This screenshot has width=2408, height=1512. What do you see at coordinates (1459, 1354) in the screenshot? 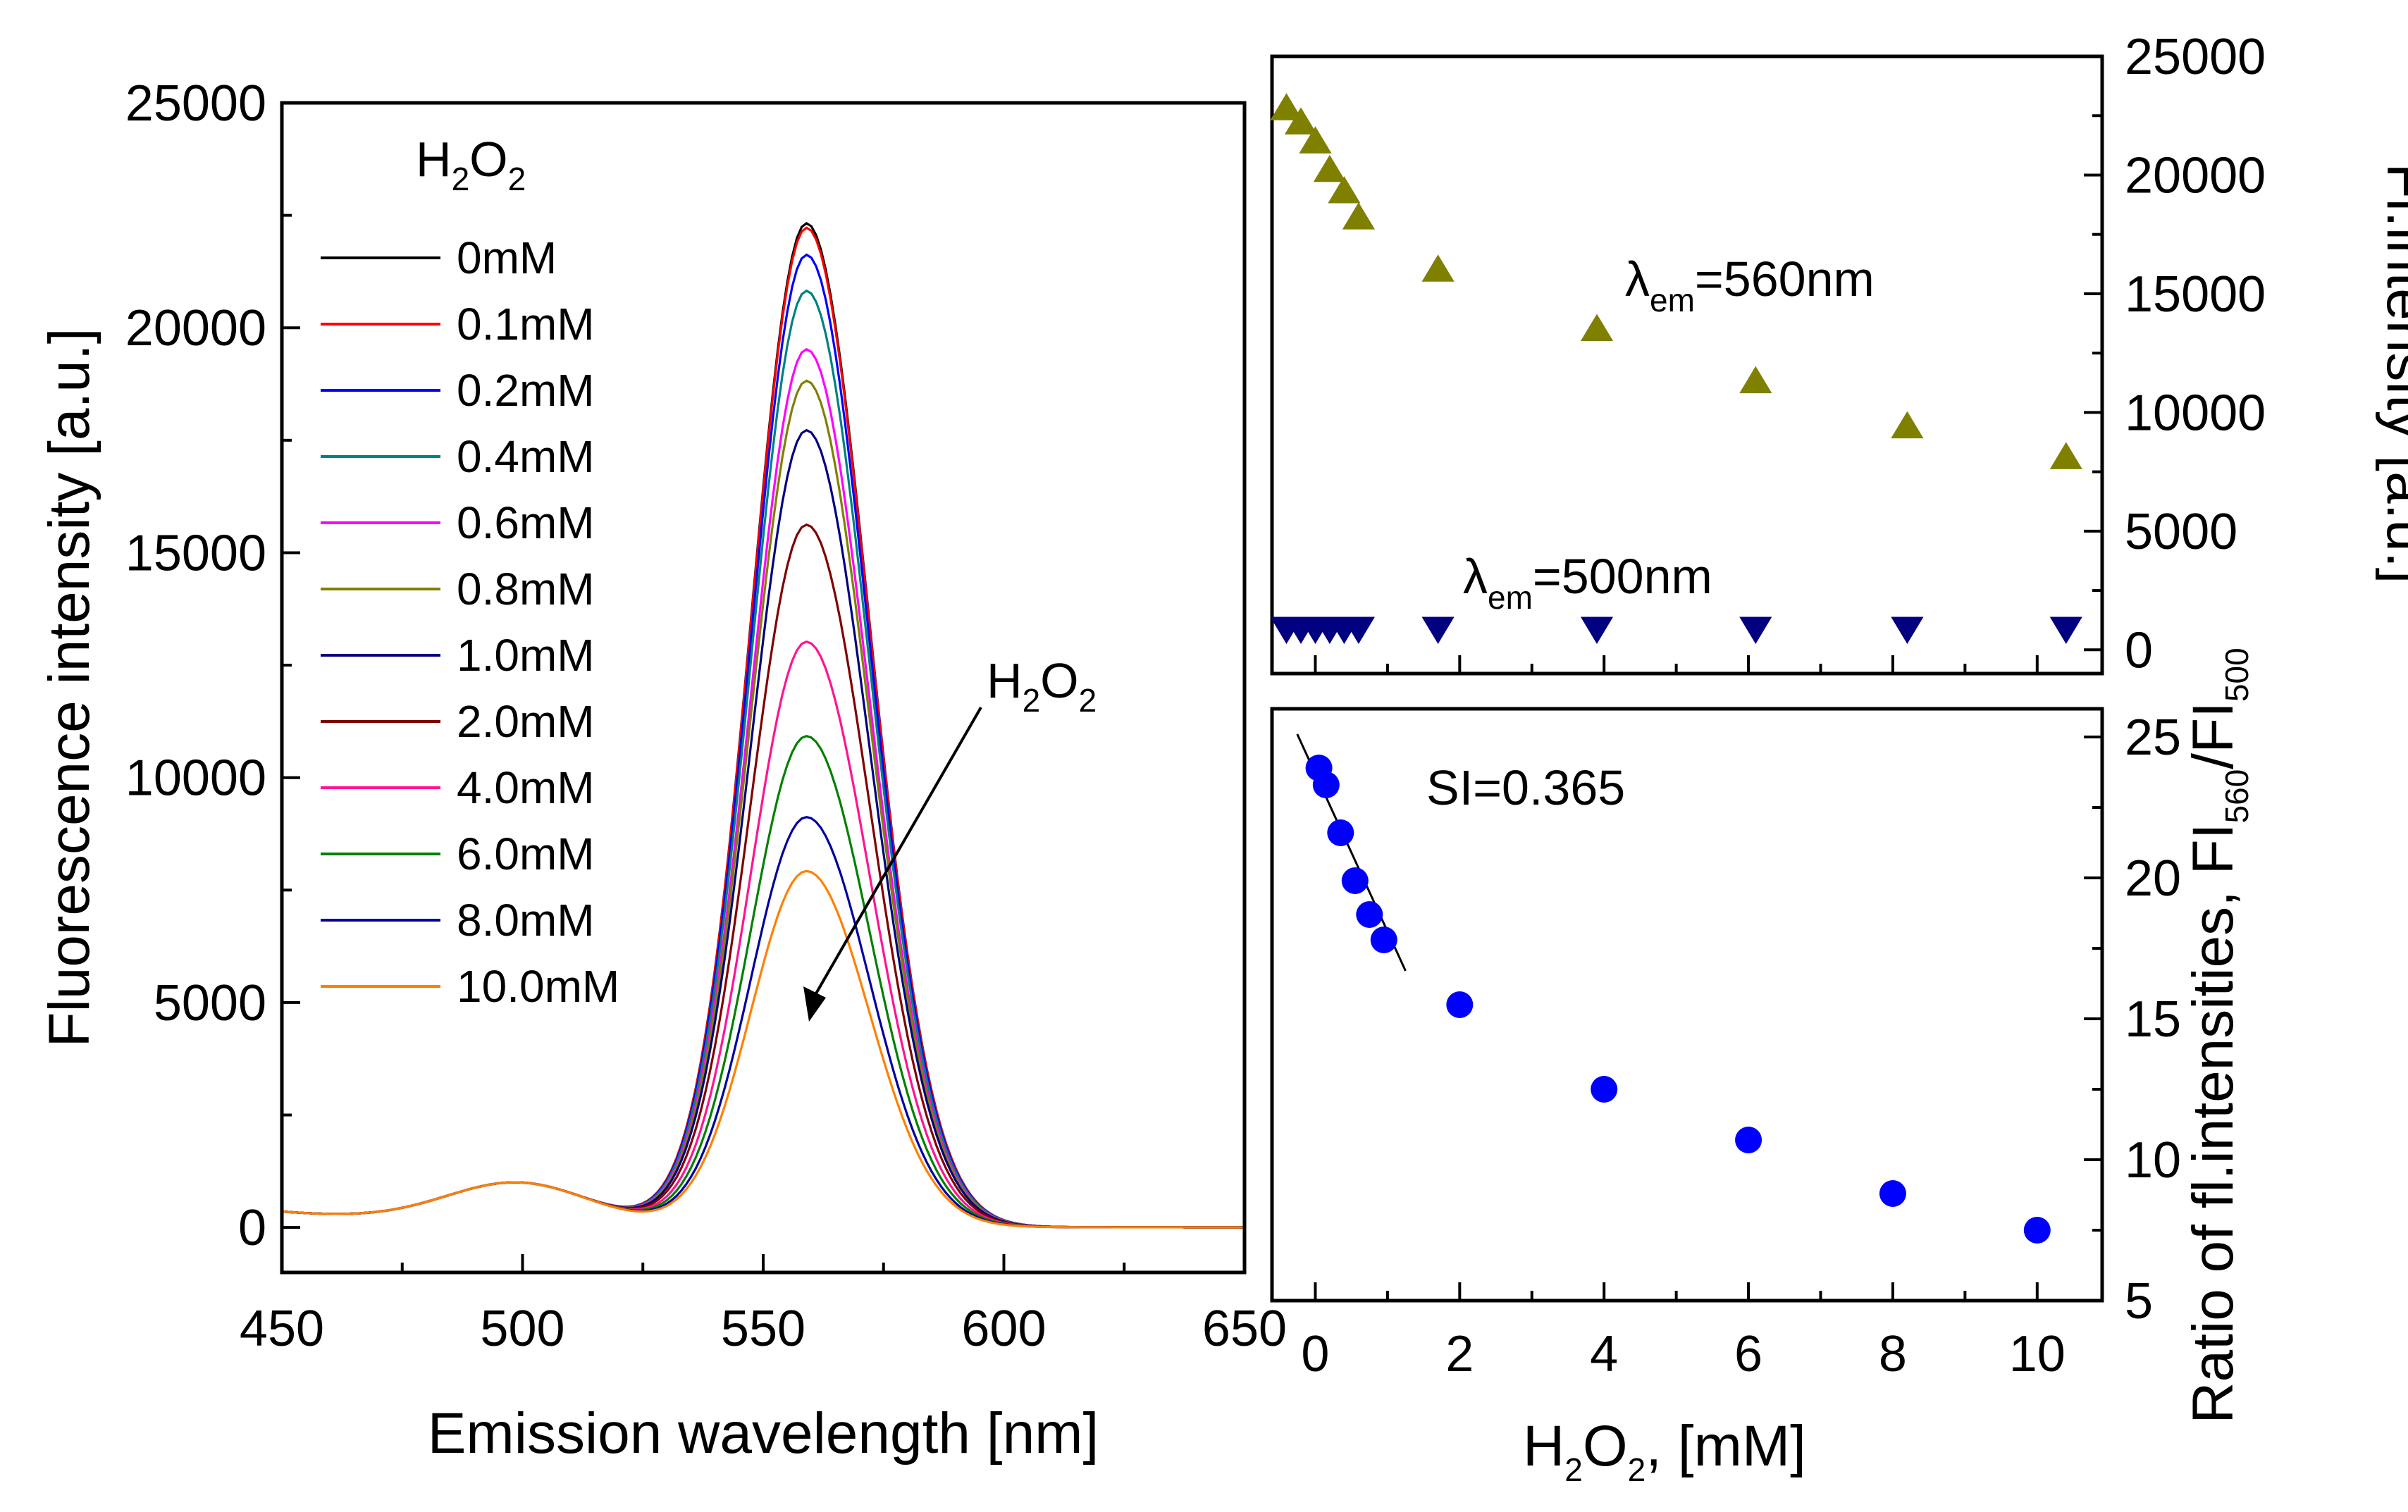
I see `x-tick-label: 2` at bounding box center [1459, 1354].